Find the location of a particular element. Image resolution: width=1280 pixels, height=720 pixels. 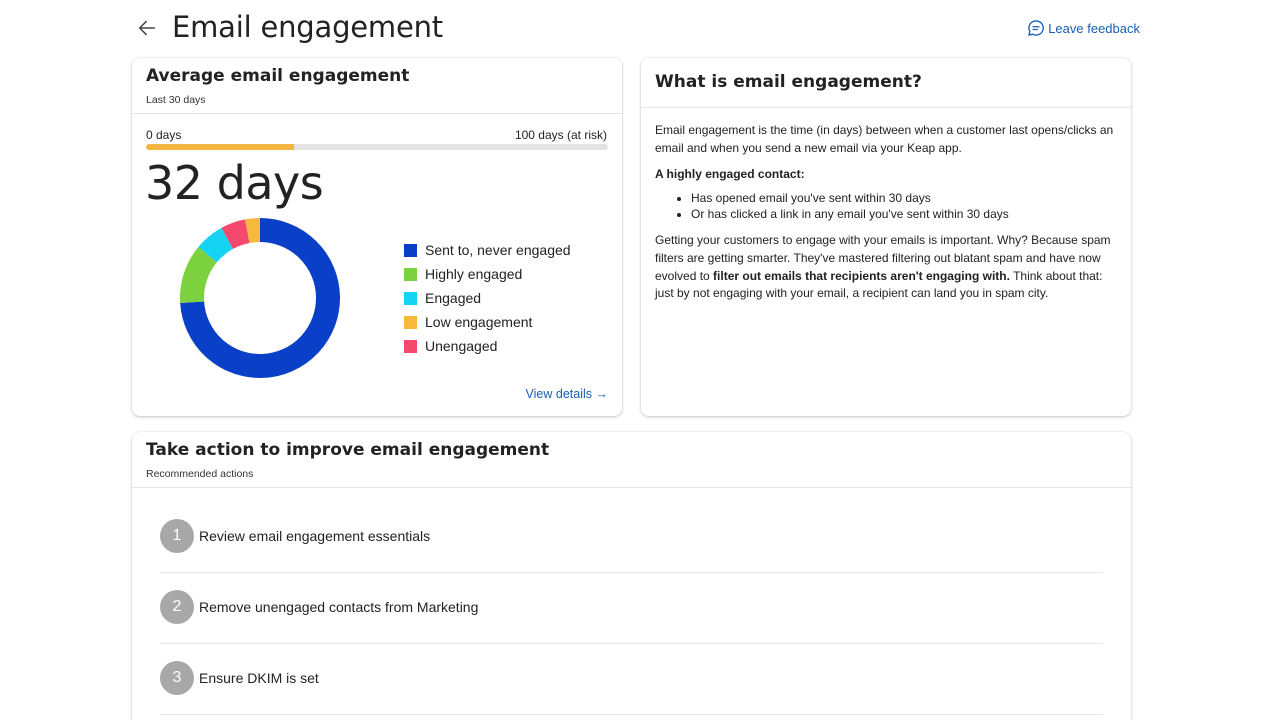

donut-slice-low-engagement is located at coordinates (253, 231).